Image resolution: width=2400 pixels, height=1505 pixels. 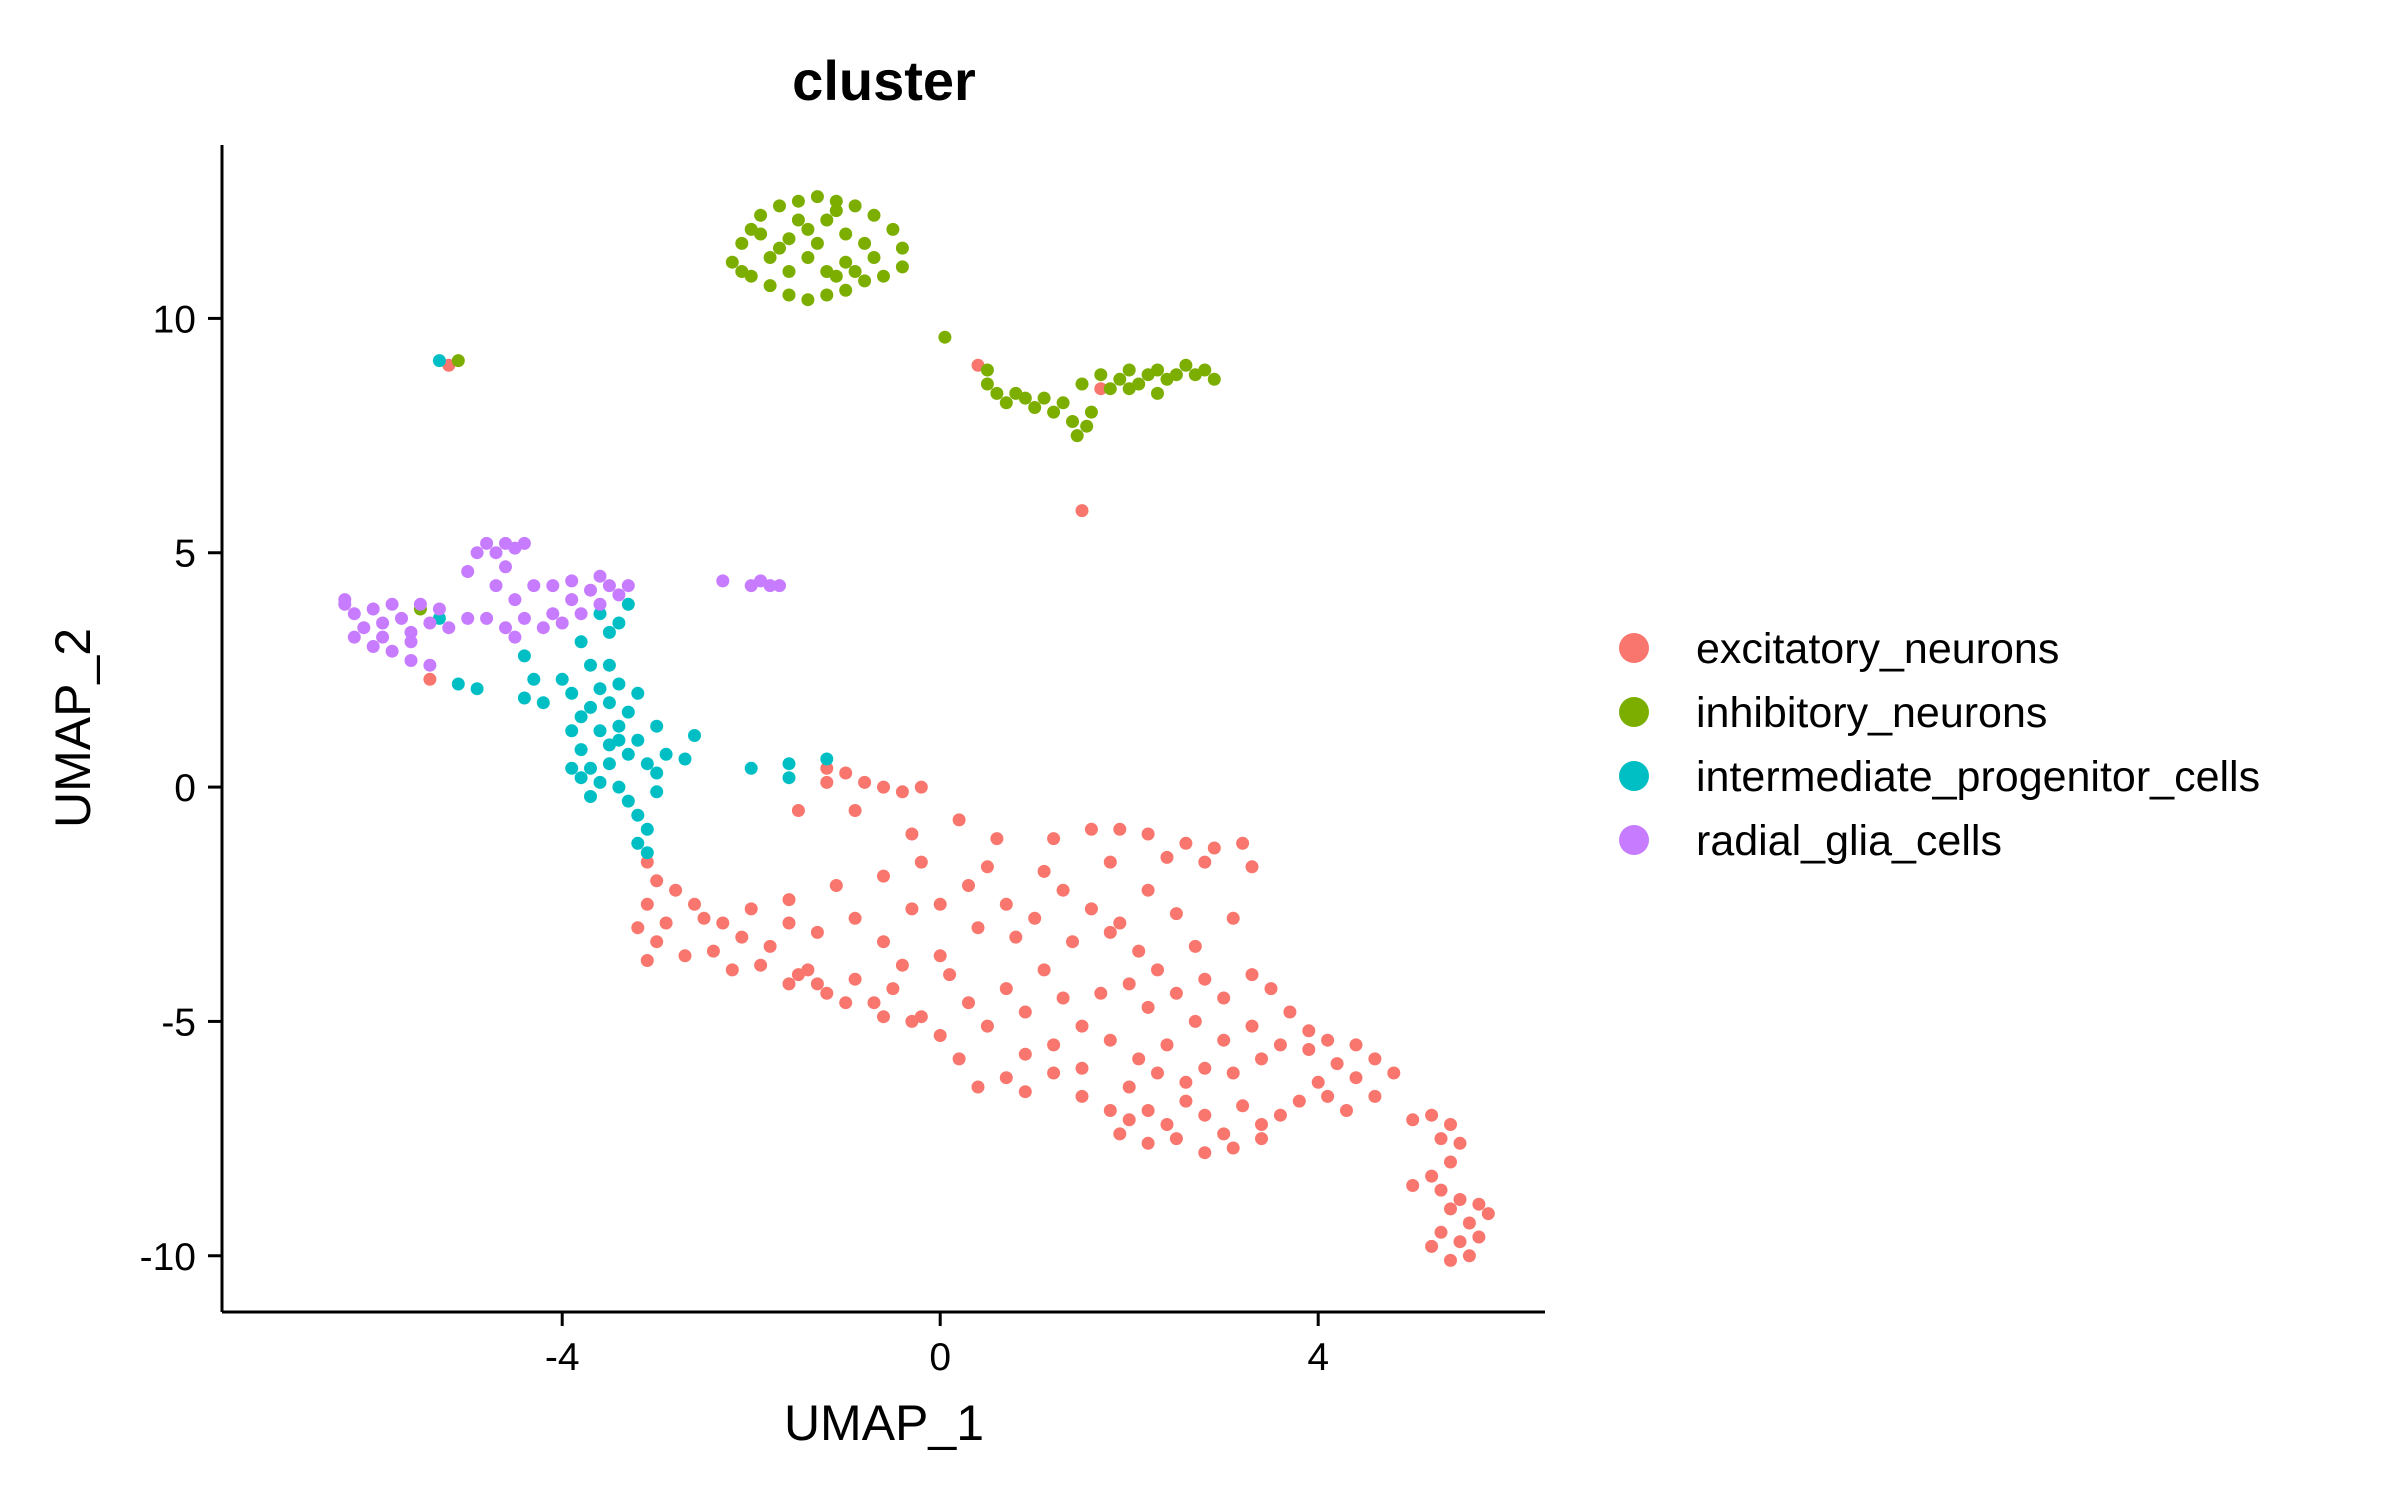 What do you see at coordinates (1849, 841) in the screenshot?
I see `legend-label-radial_glia_cells: radial_glia_cells` at bounding box center [1849, 841].